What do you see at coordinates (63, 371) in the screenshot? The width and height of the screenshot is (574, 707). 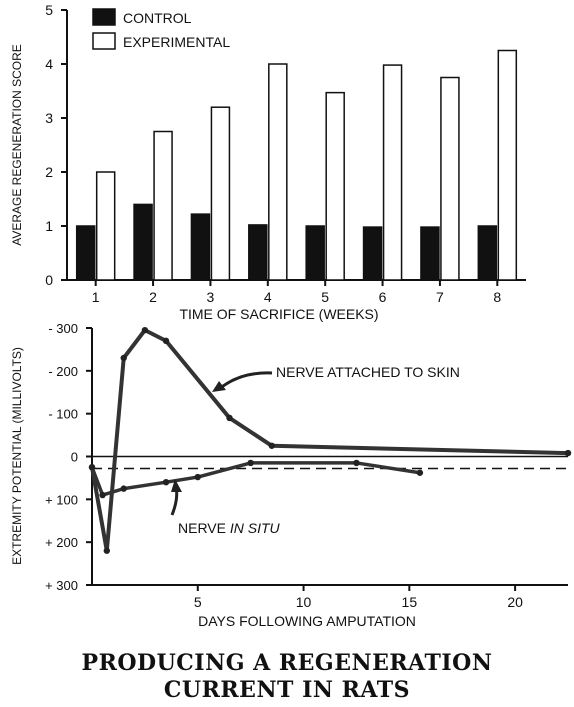 I see `y-tick-label: - 200` at bounding box center [63, 371].